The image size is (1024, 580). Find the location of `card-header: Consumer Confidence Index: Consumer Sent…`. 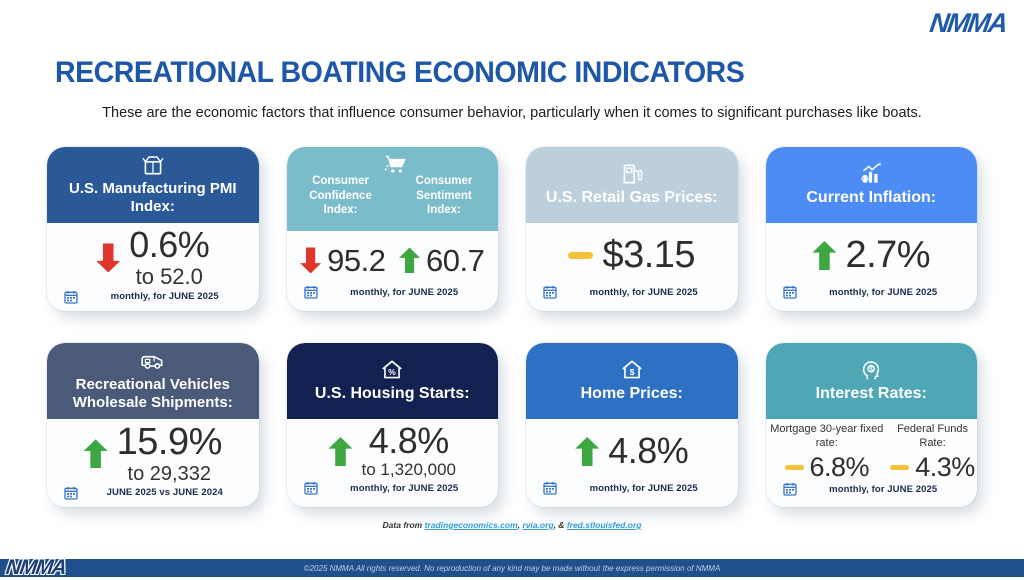

card-header: Consumer Confidence Index: Consumer Sent… is located at coordinates (392, 189).